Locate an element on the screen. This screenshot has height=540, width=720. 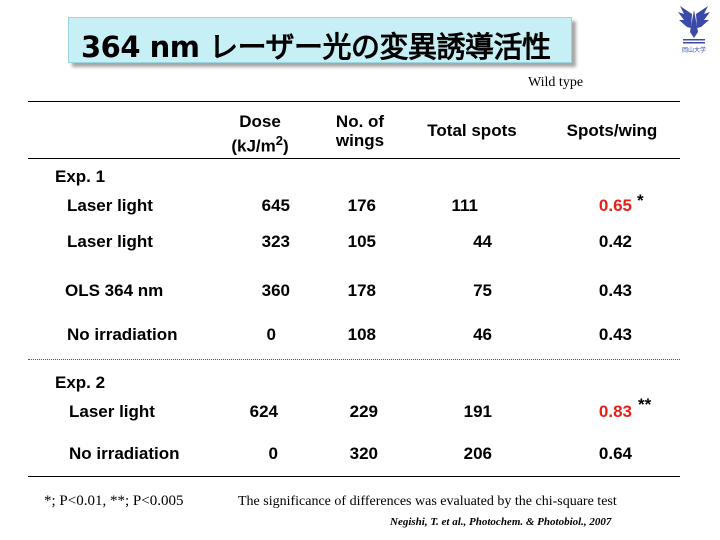
spots-per-wing-cell: 0.65 is located at coordinates (615, 205).